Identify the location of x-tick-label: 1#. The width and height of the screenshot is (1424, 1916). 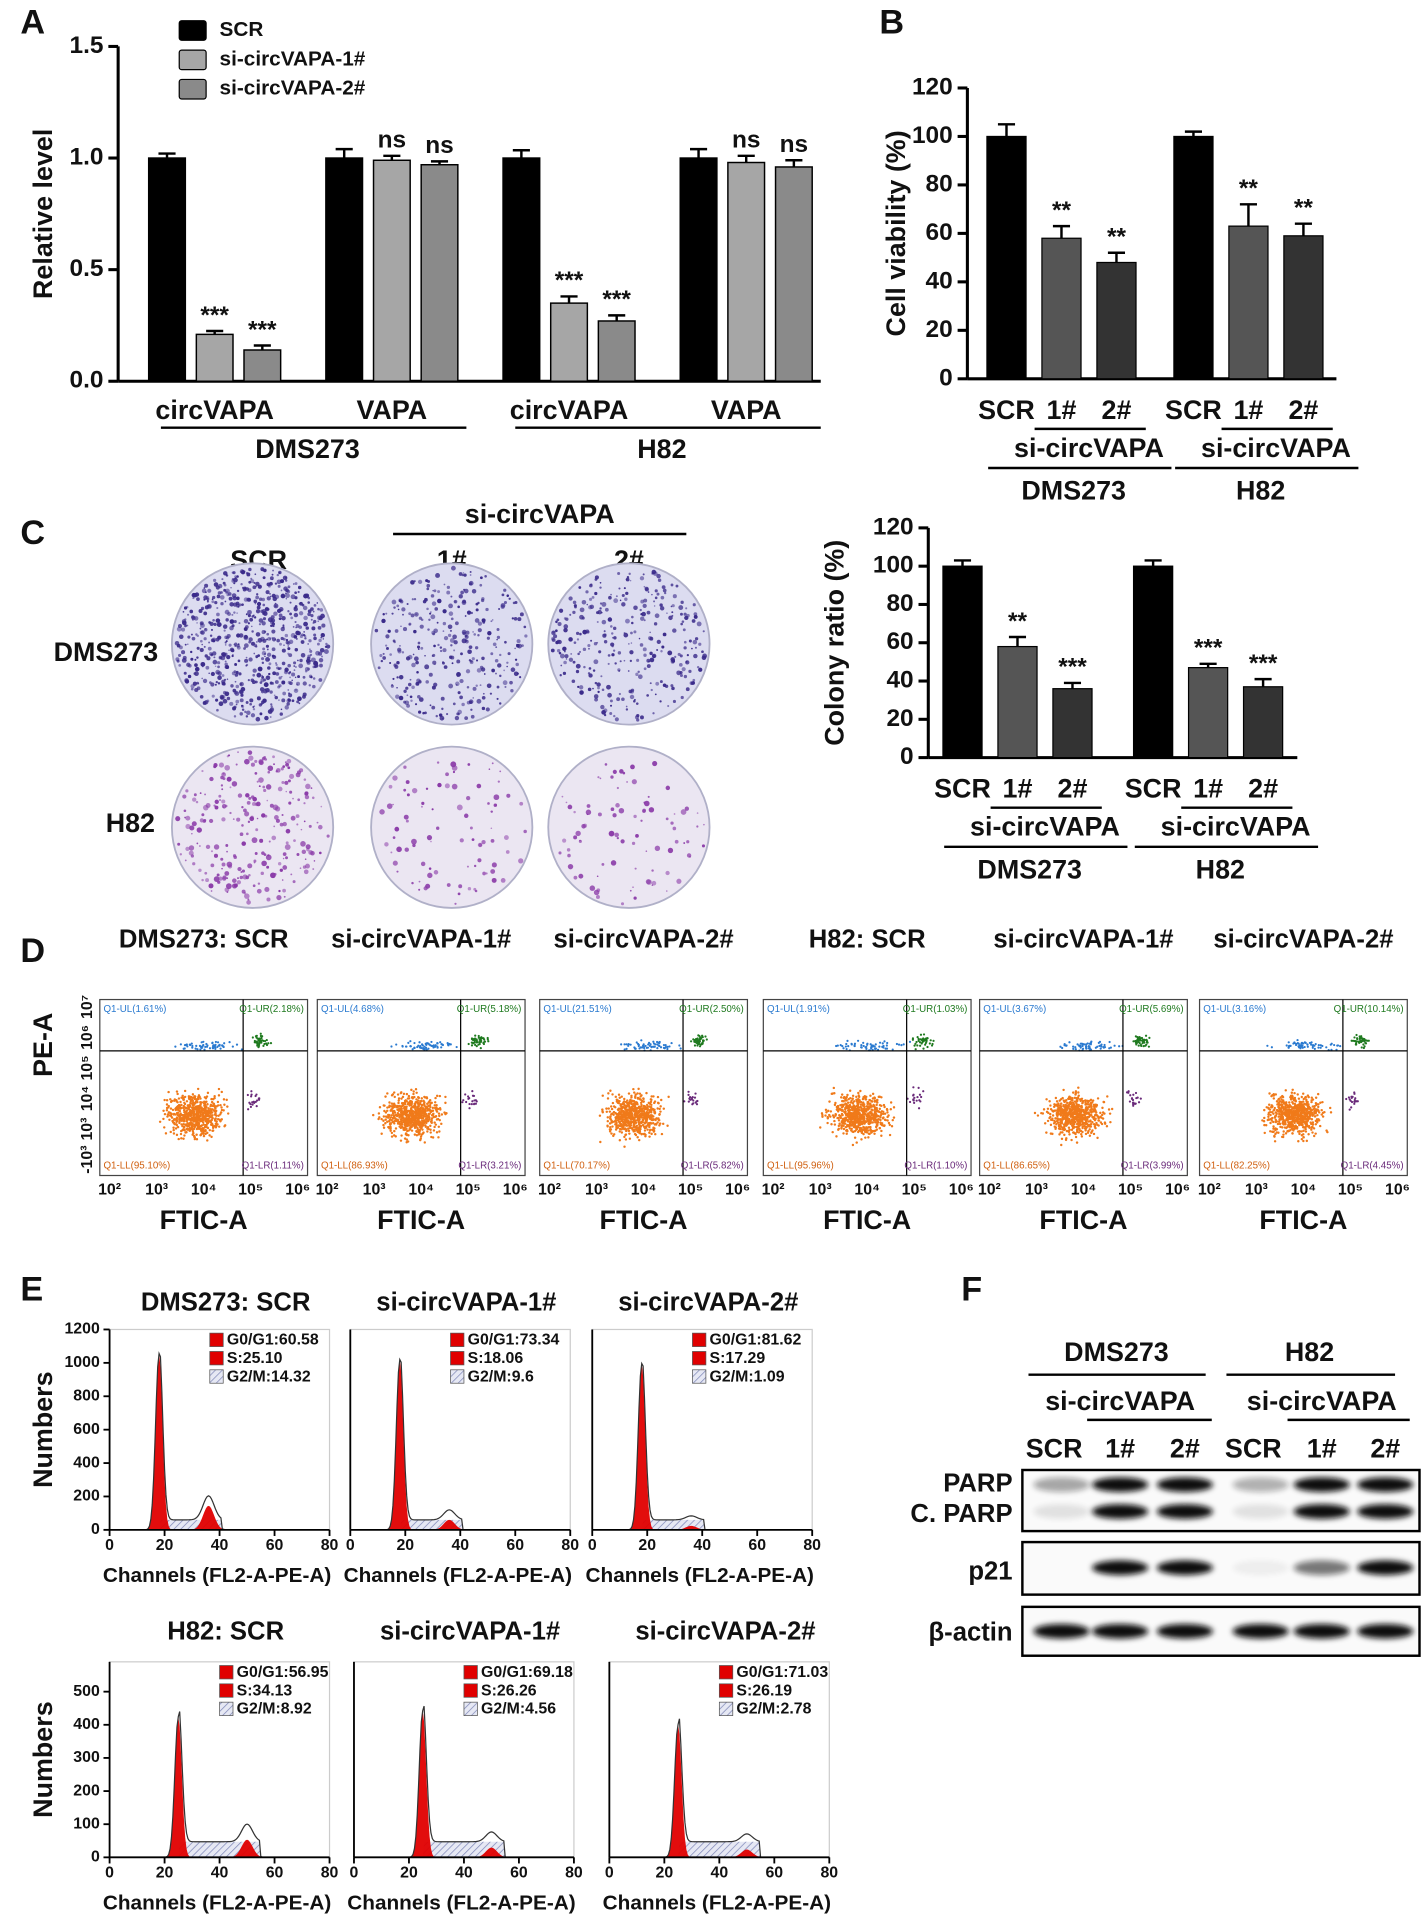
(1208, 789).